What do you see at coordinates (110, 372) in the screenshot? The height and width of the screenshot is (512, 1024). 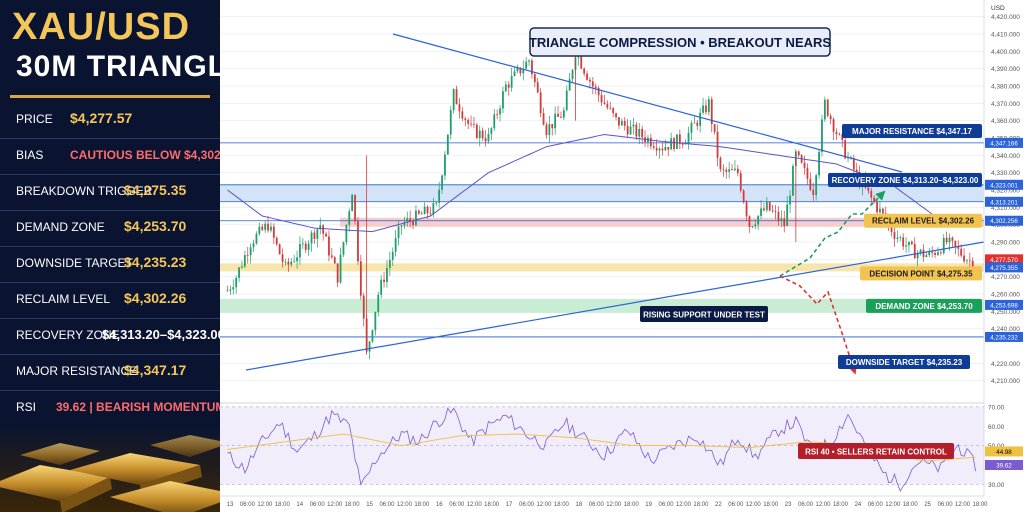 I see `stat-row: MAJOR RESISTANCE $4,347.17` at bounding box center [110, 372].